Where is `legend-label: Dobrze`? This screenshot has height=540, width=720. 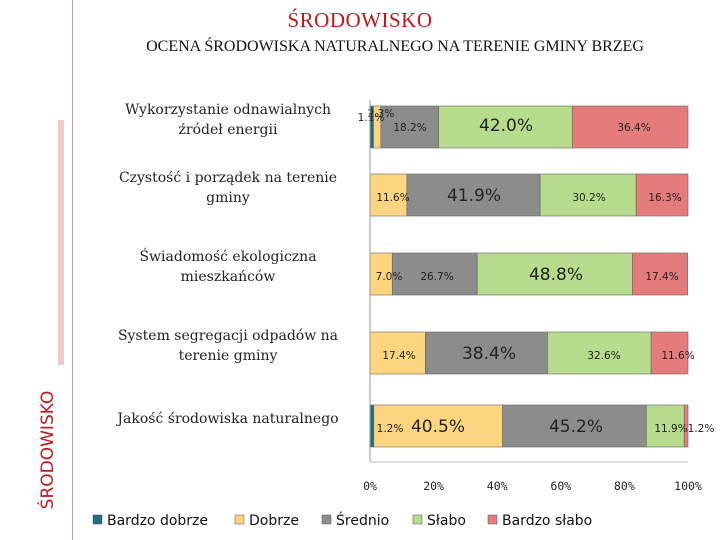 legend-label: Dobrze is located at coordinates (274, 521).